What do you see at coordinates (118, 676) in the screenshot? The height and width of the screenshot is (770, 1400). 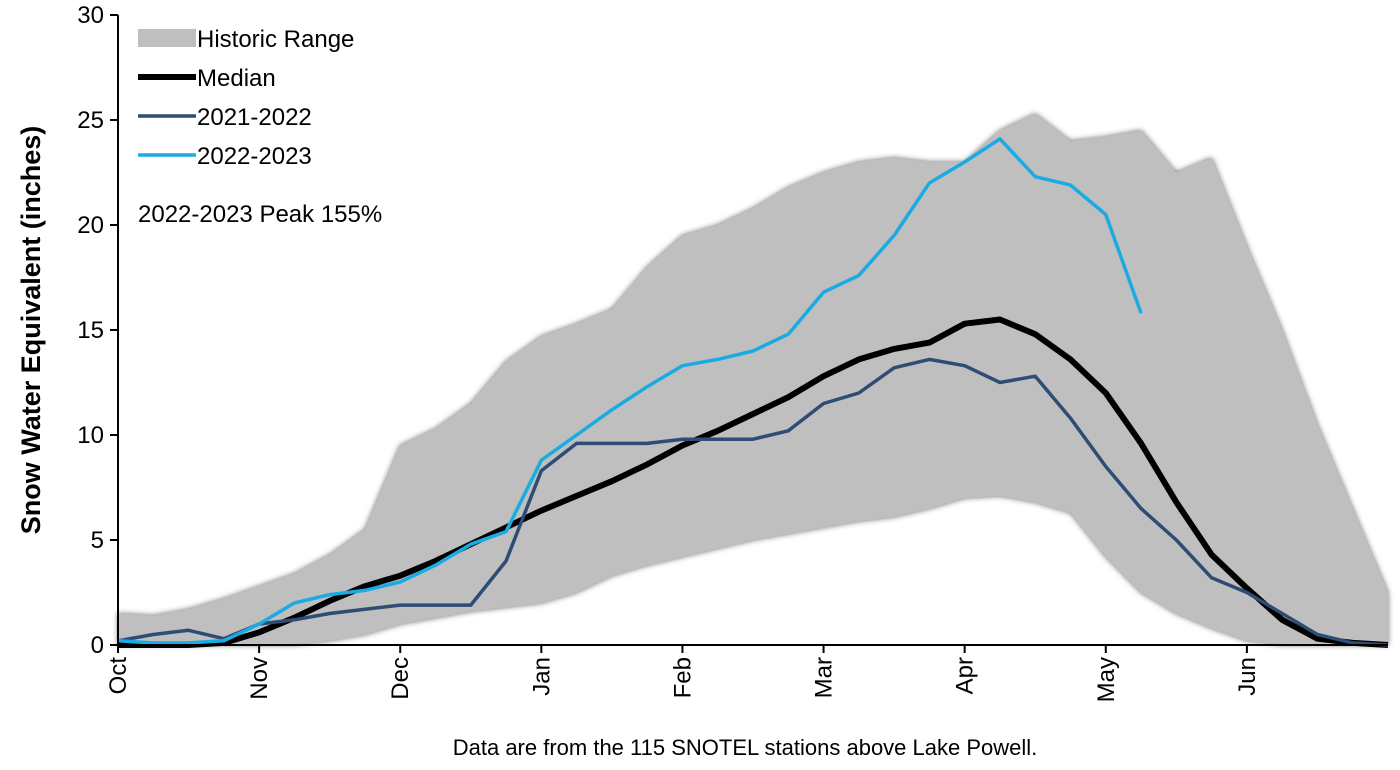 I see `x-tick-label: Oct` at bounding box center [118, 676].